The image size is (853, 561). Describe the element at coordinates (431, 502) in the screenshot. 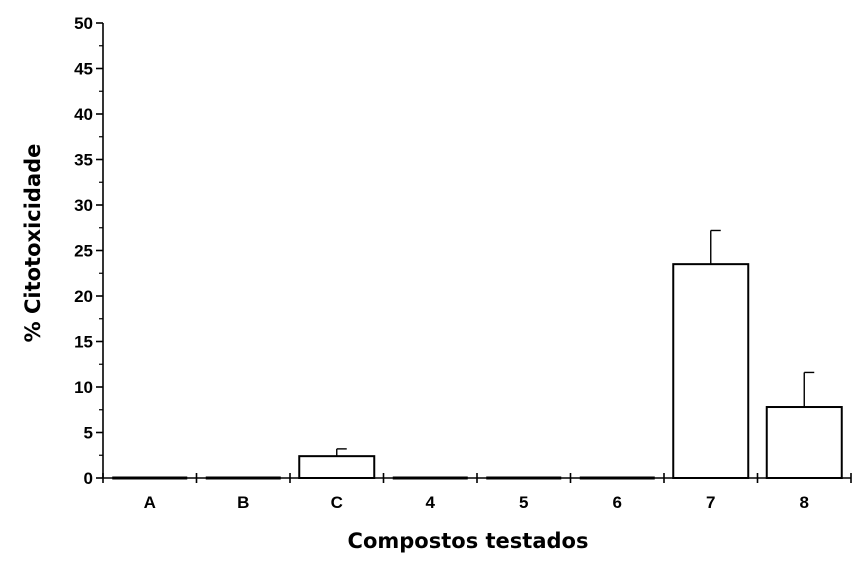

I see `x-tick-label-4: 4` at that location.